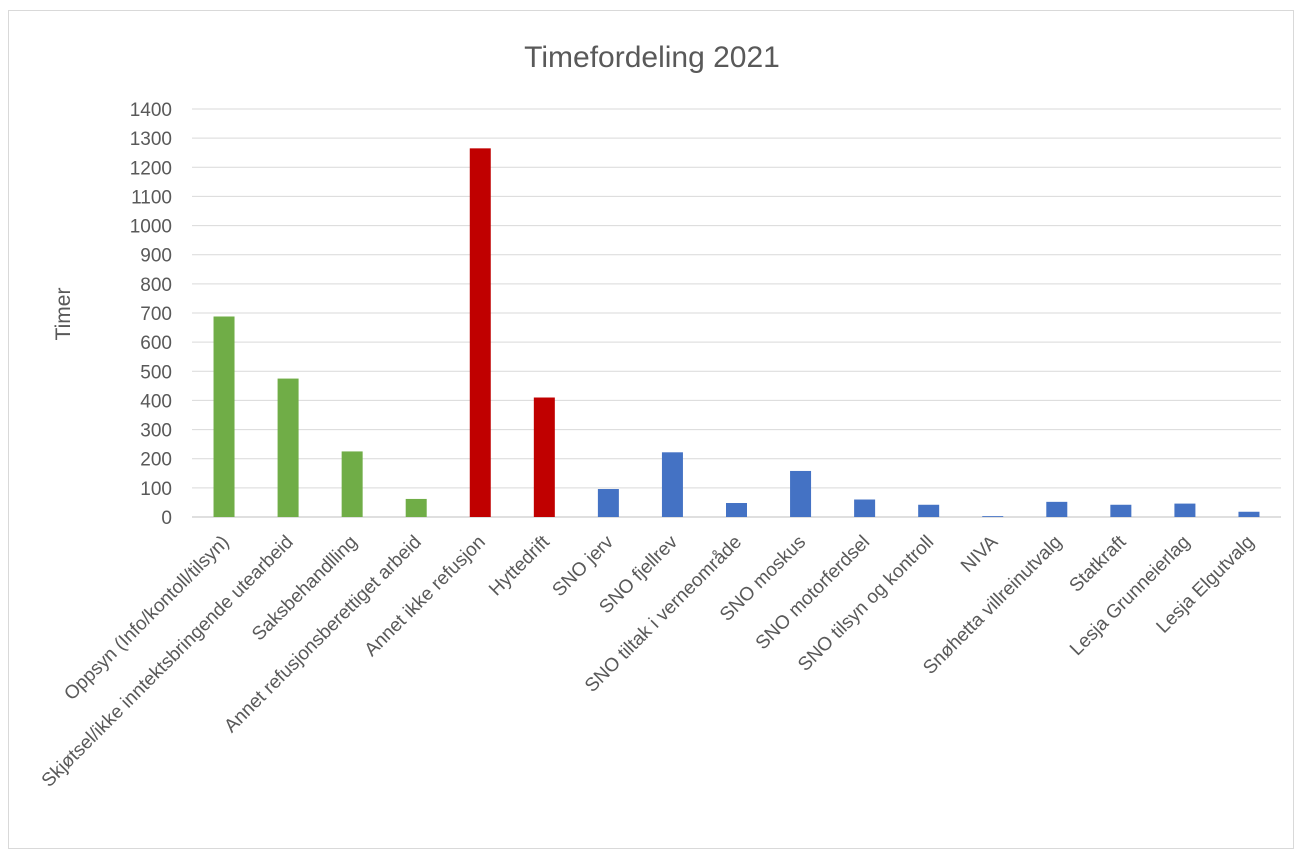 The height and width of the screenshot is (851, 1296). I want to click on y-axis-label: Timer, so click(63, 314).